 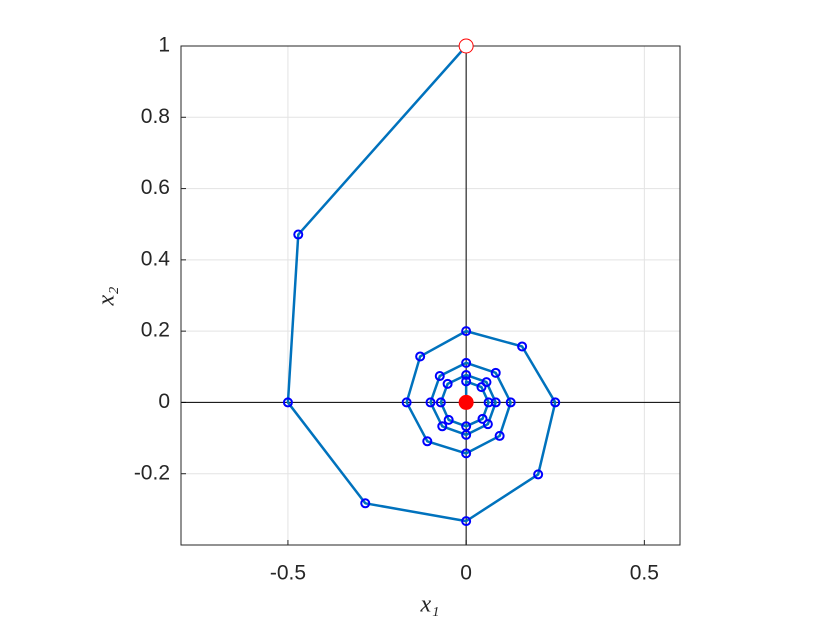 I want to click on x-tick-label: 0, so click(x=466, y=573).